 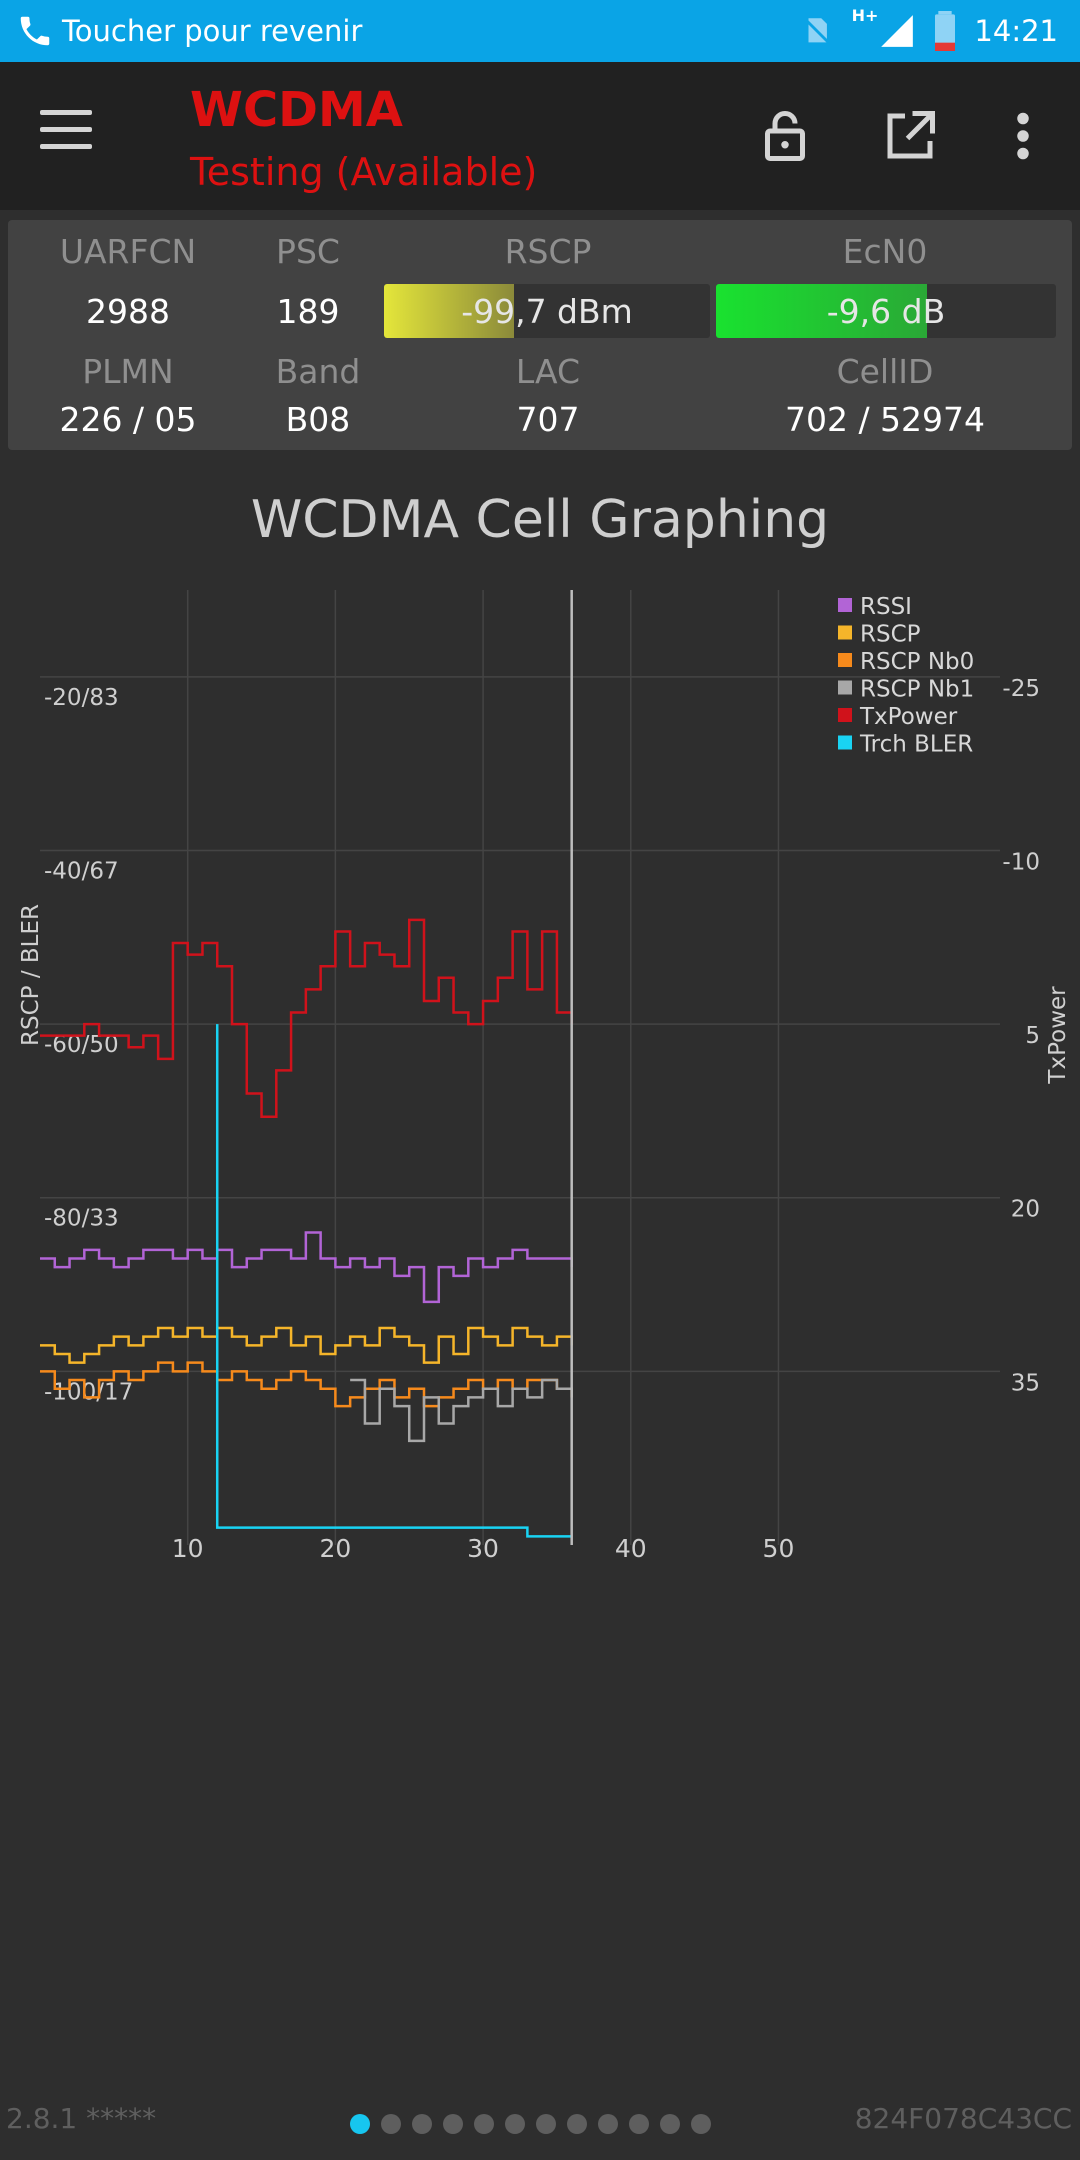 What do you see at coordinates (821, 311) in the screenshot?
I see `ecn0-meter-fill` at bounding box center [821, 311].